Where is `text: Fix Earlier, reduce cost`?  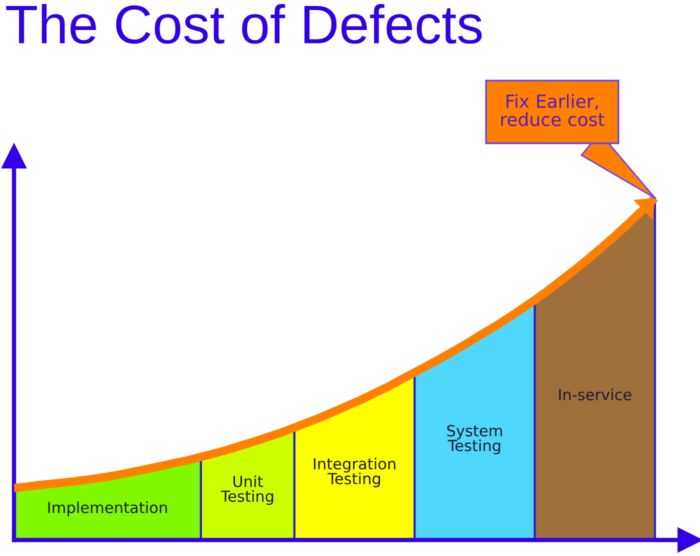 text: Fix Earlier, reduce cost is located at coordinates (552, 110).